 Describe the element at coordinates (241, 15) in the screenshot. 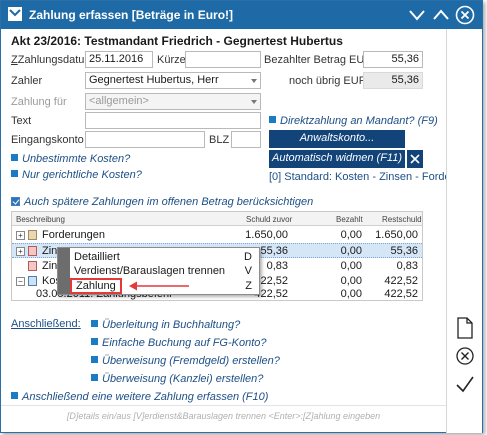

I see `title-bar: Zahlung erfassen [Beträge in Euro!]` at that location.